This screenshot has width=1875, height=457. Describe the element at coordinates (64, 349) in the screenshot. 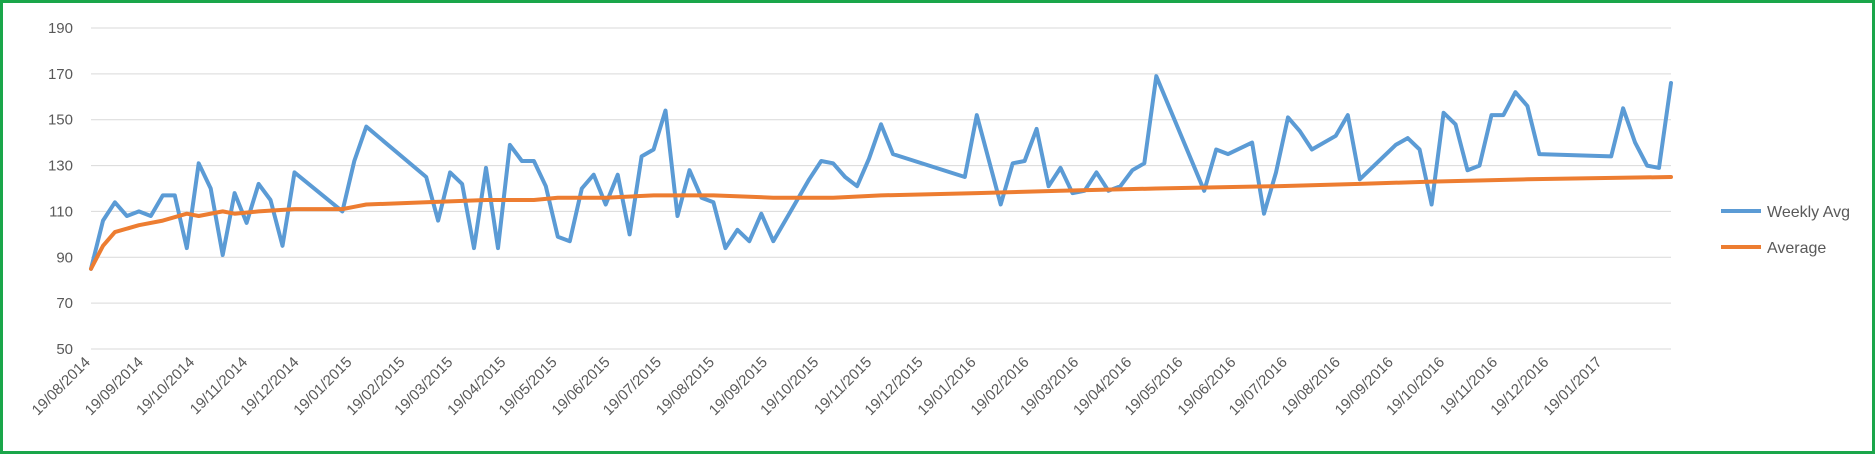

I see `y-tick-label: 50` at that location.